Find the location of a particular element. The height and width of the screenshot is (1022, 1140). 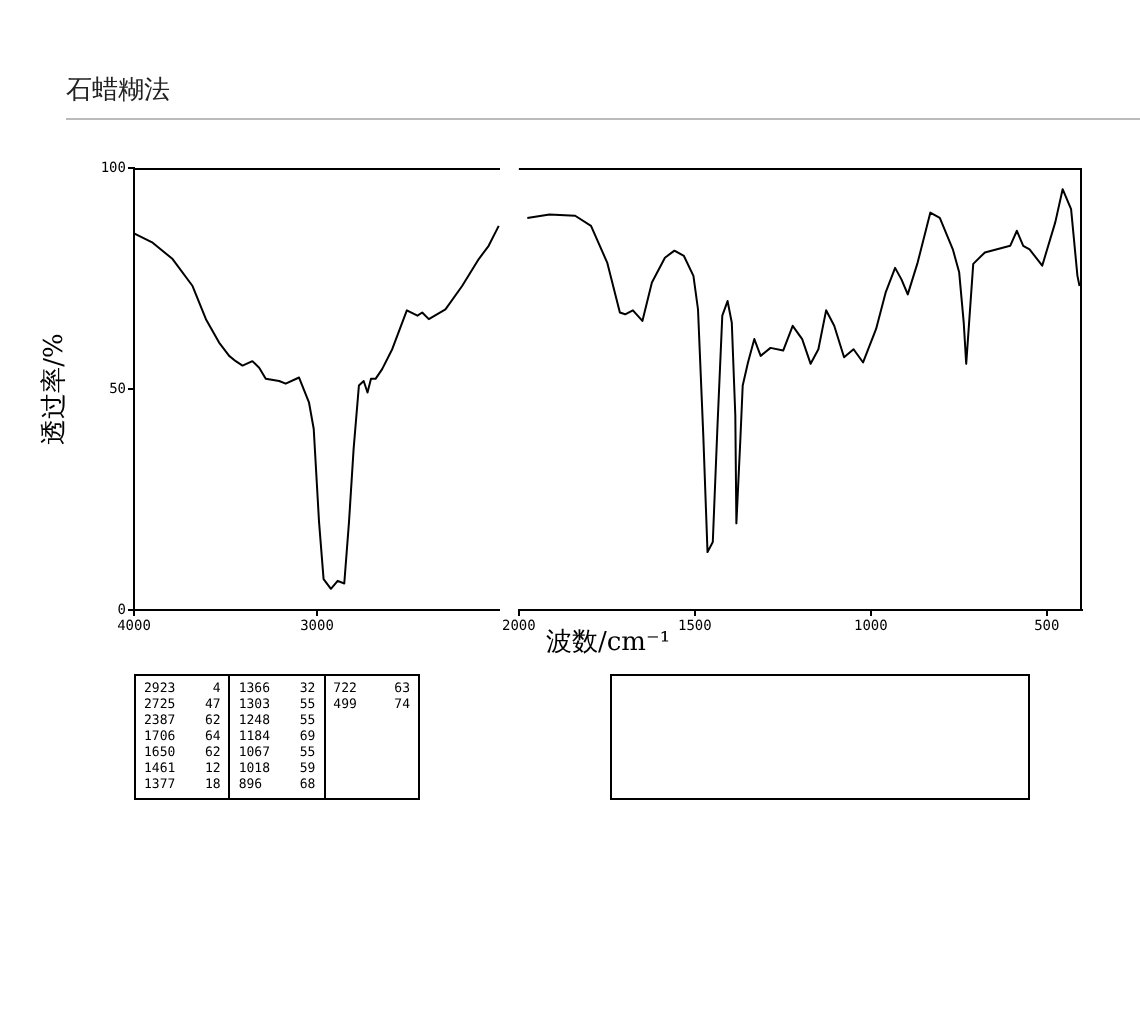

y-axis-title: 透过率/% is located at coordinates (54, 389).